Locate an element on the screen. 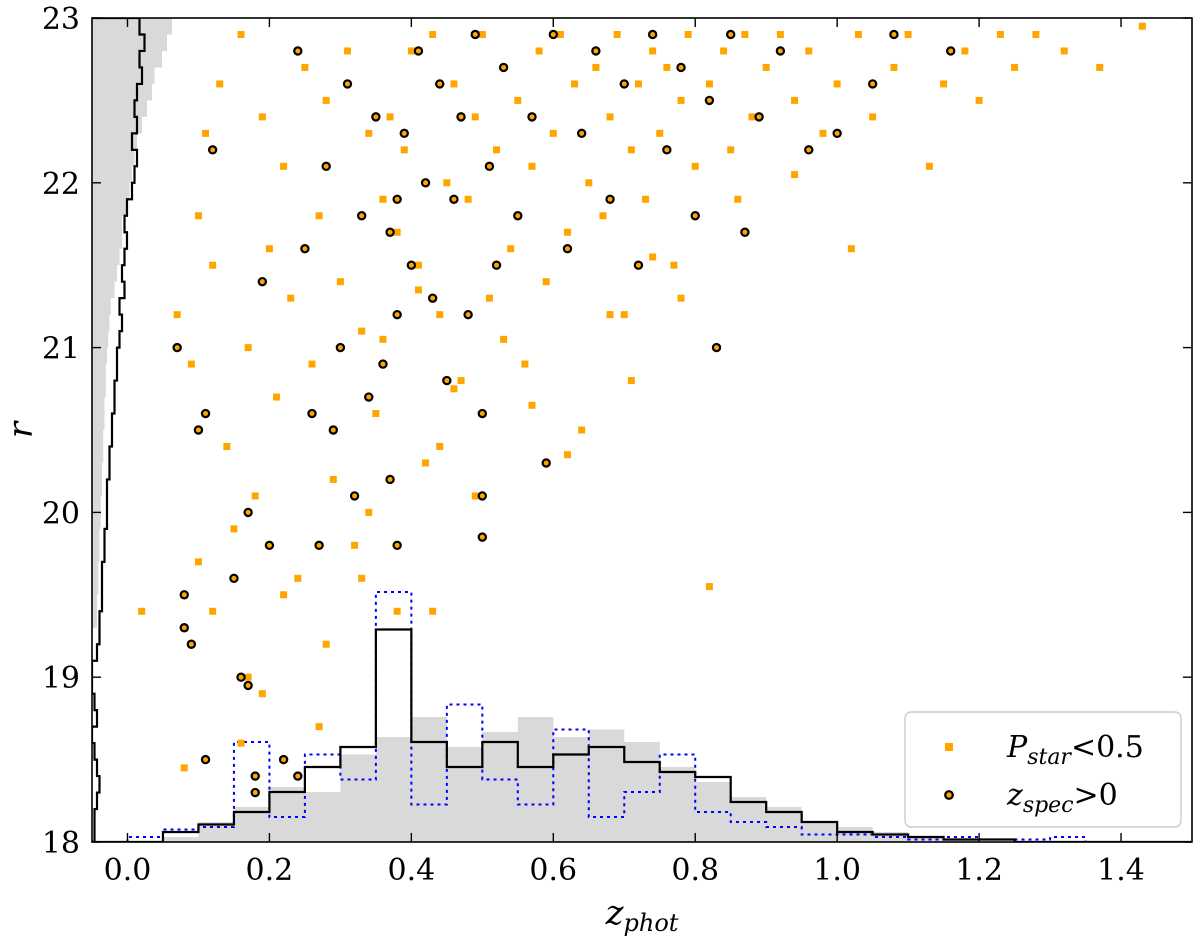  legend: Pstar<0.5 zspec>0 is located at coordinates (1043, 769).